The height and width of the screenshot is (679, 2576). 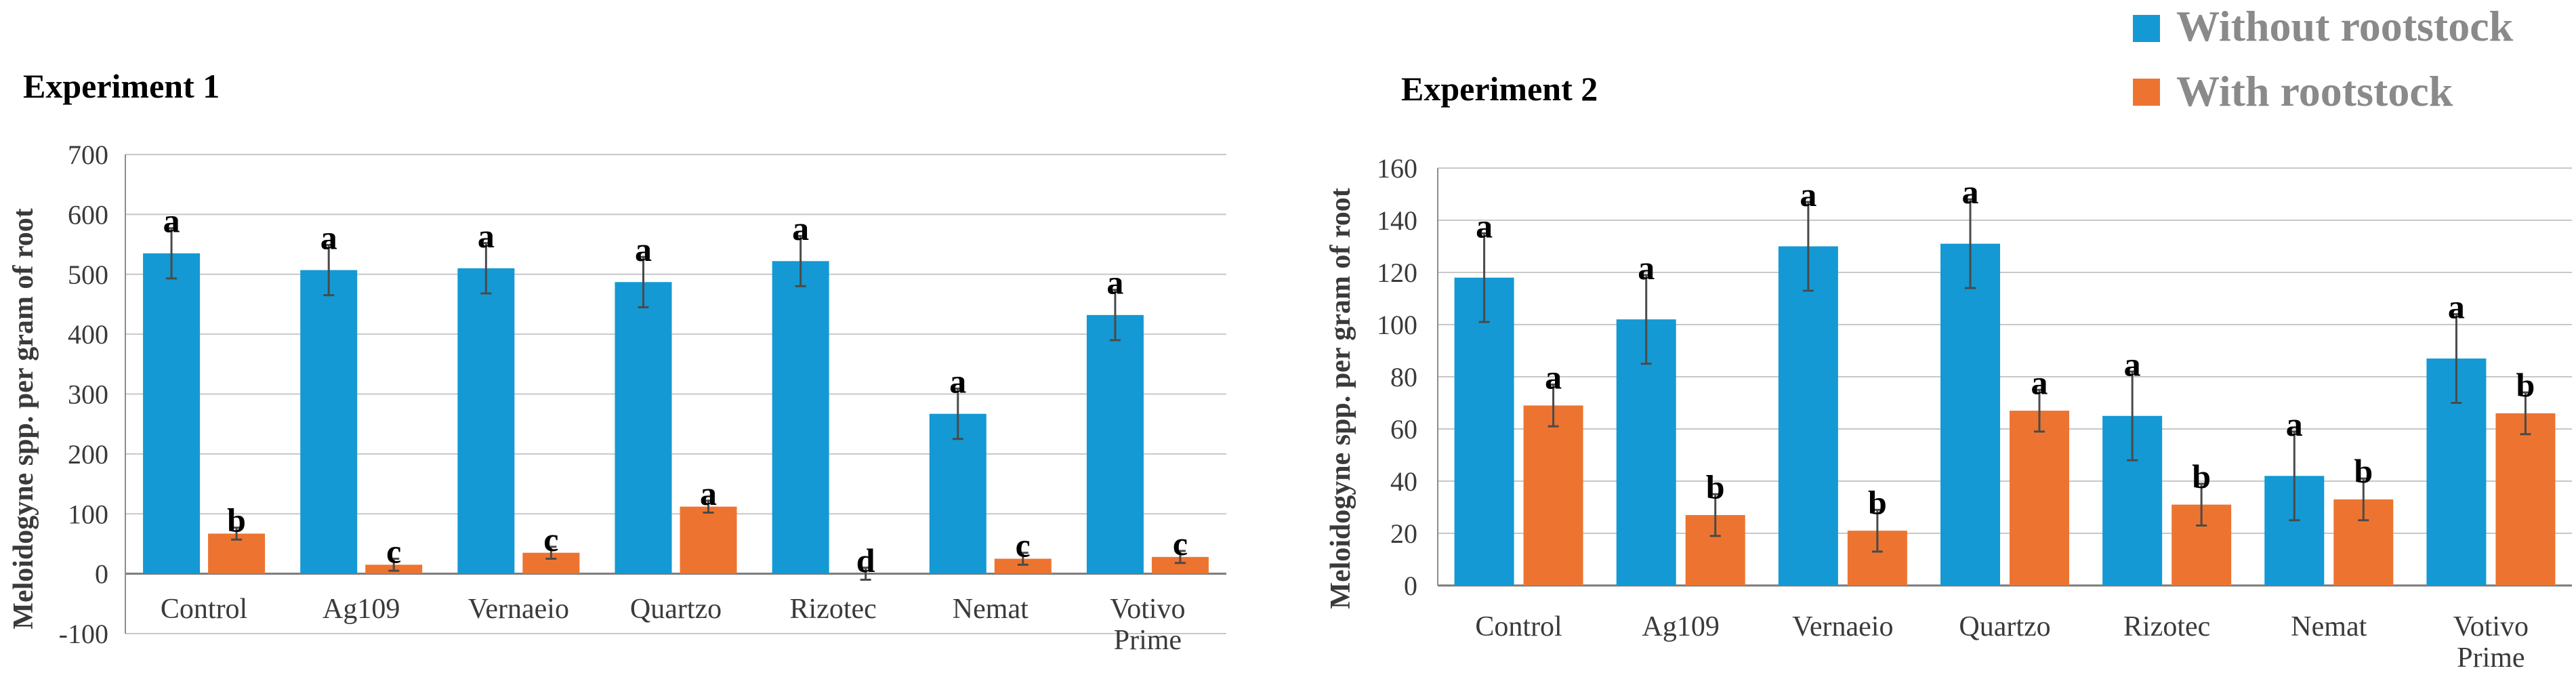 What do you see at coordinates (23, 419) in the screenshot?
I see `y-axis-label-experiment-1: Meloidogyne spp. per gram of root` at bounding box center [23, 419].